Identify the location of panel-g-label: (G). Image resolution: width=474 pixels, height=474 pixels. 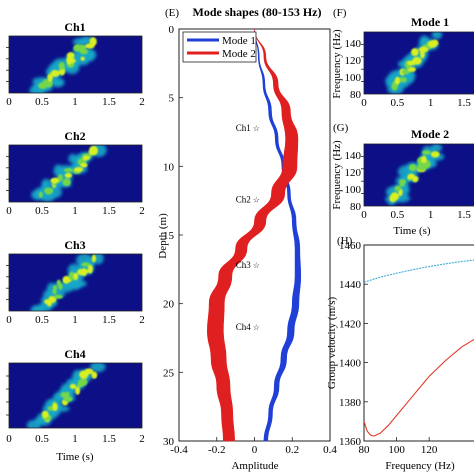
(341, 128).